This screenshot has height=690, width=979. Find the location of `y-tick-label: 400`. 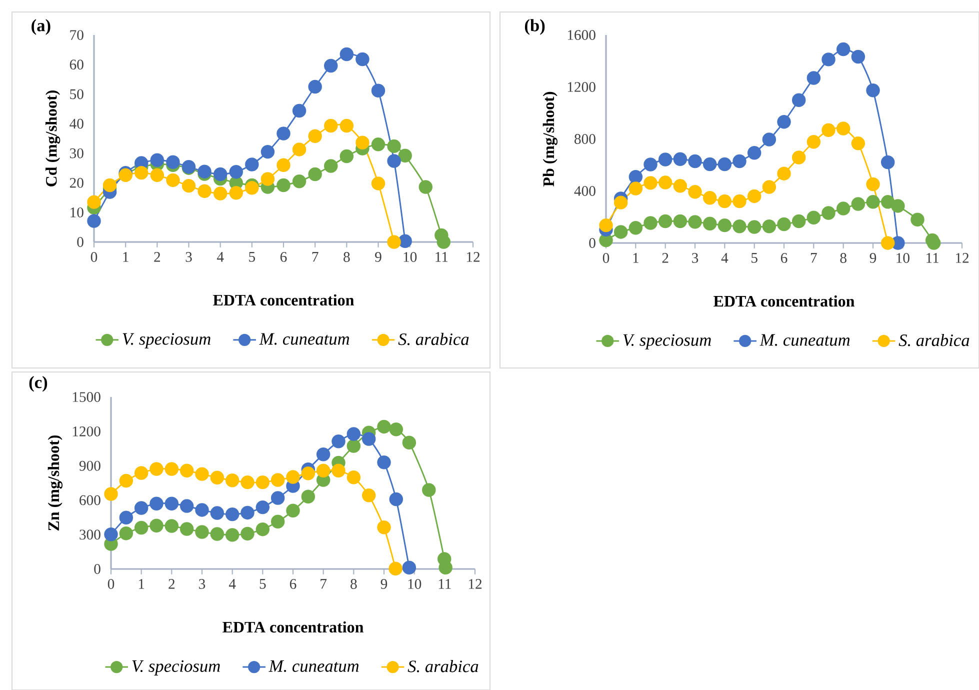

y-tick-label: 400 is located at coordinates (585, 191).